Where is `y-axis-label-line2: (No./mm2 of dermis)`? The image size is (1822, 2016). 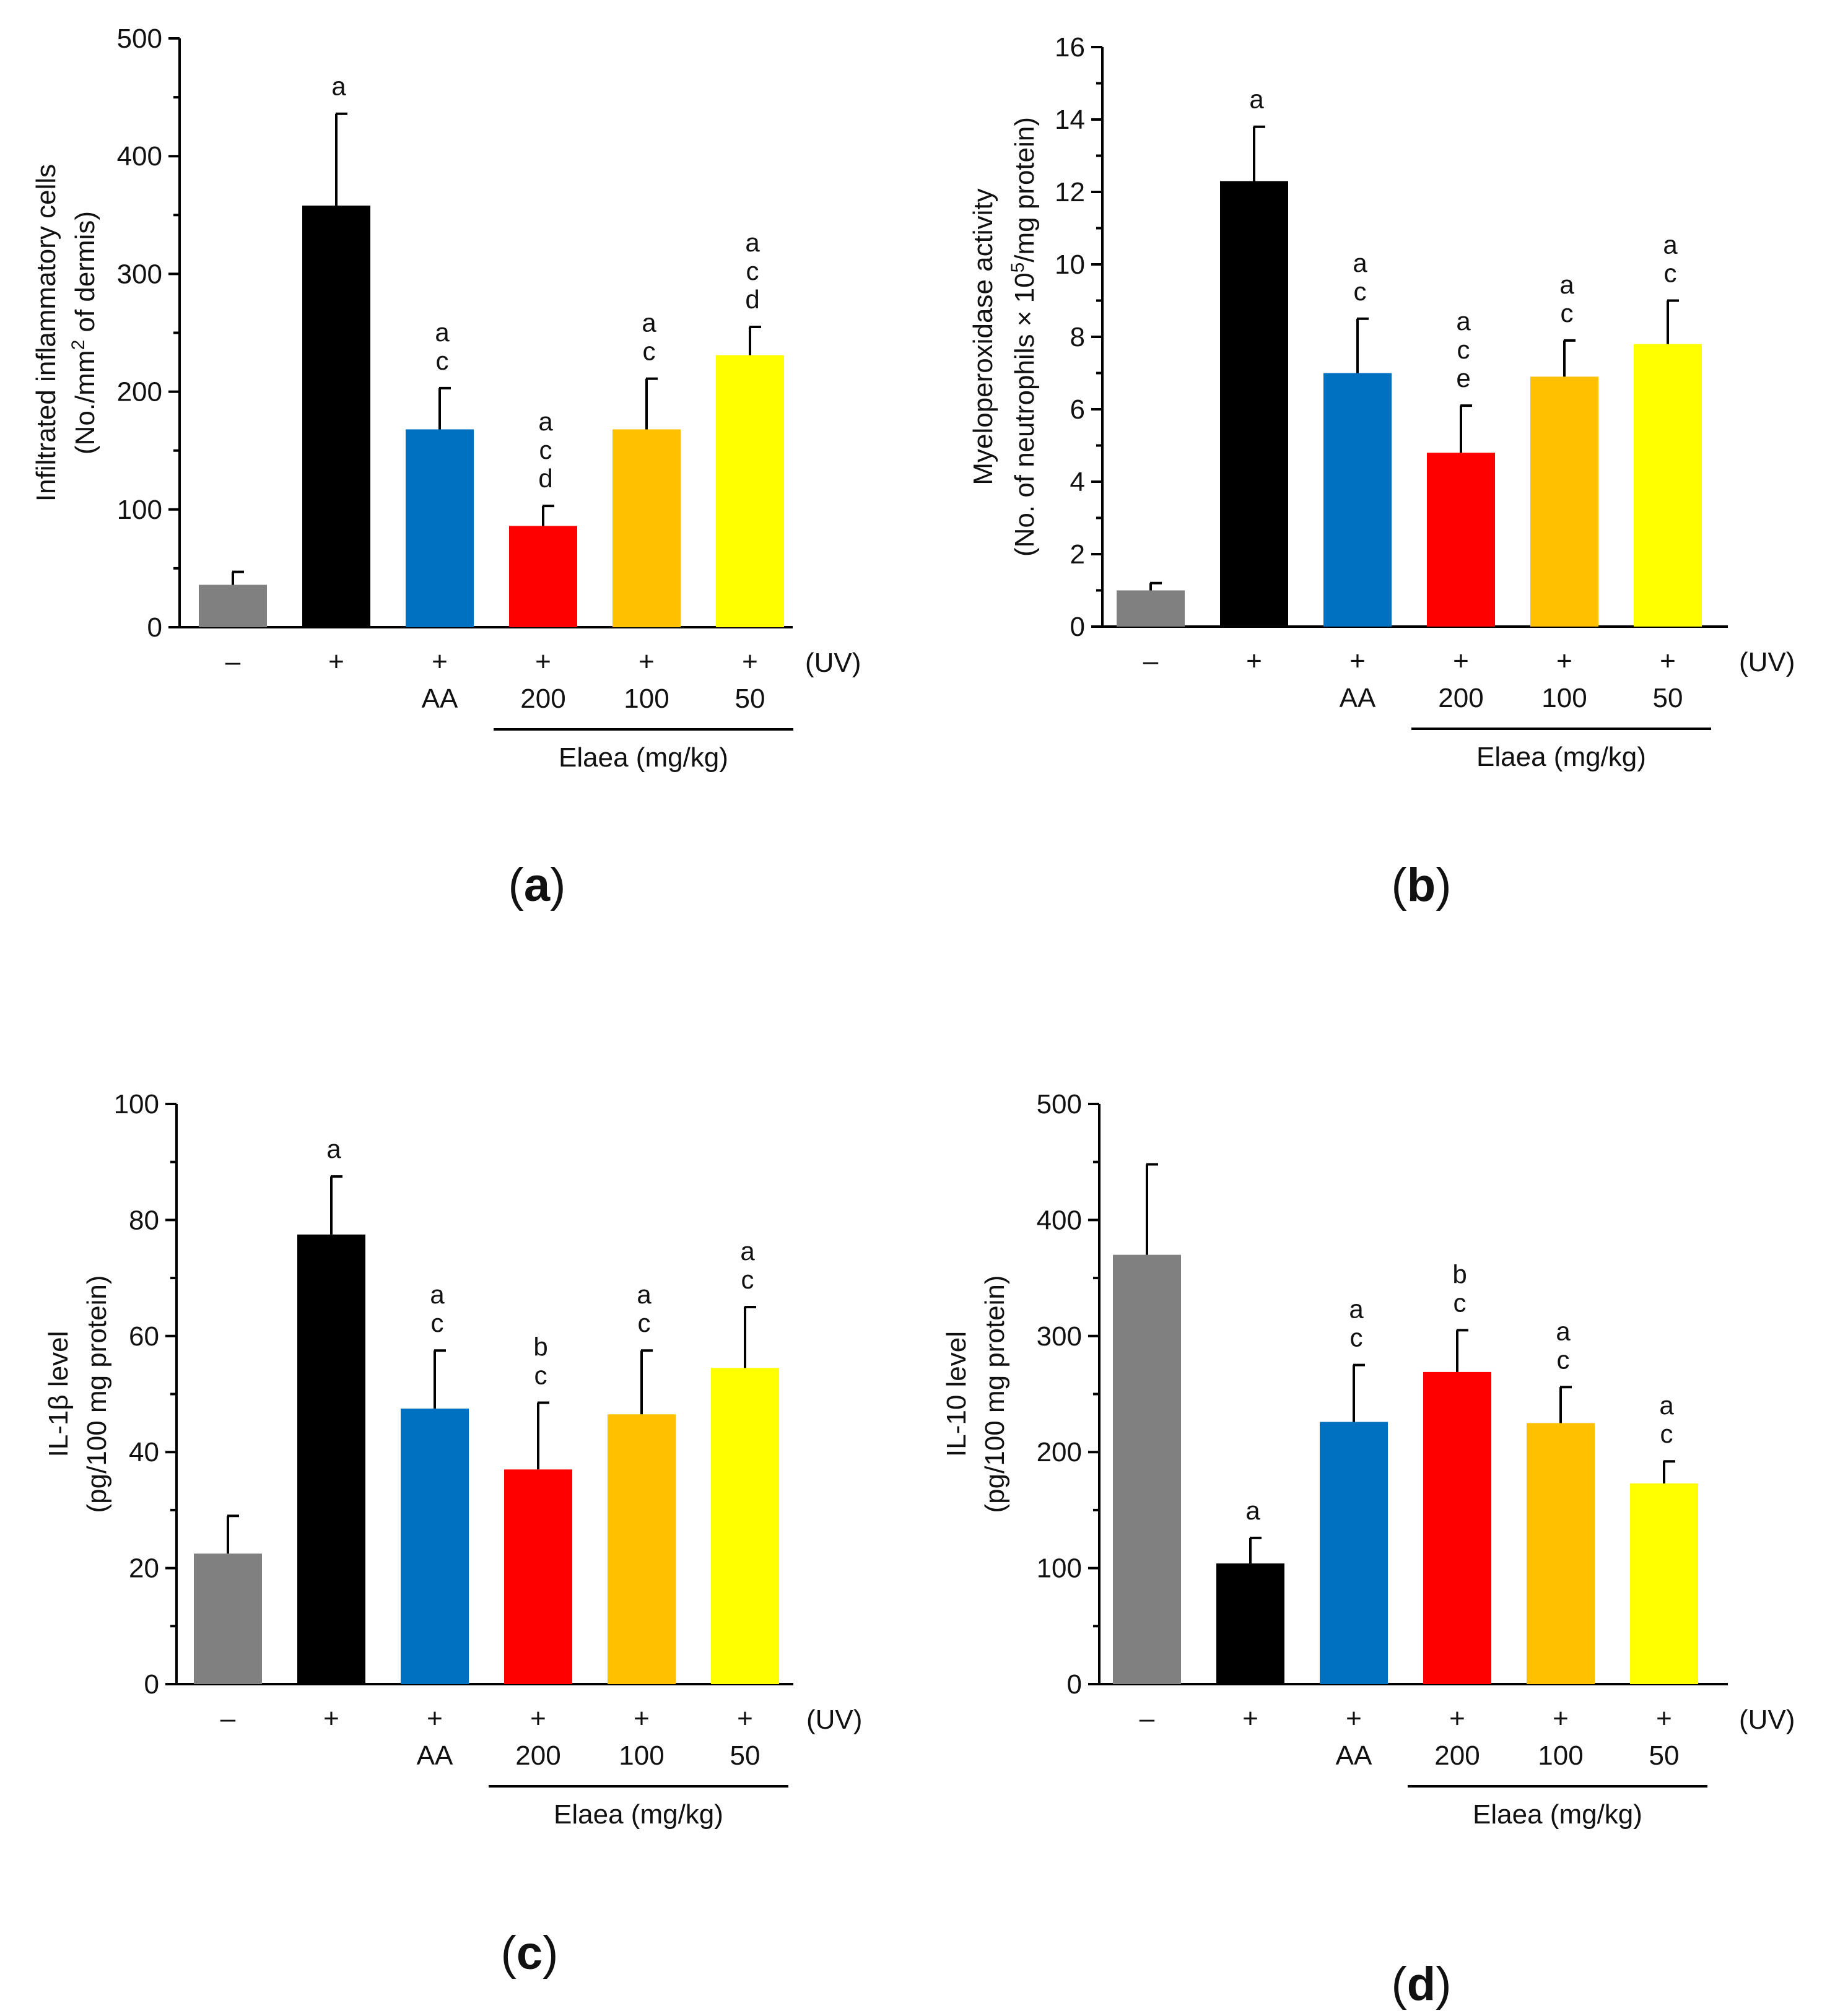 y-axis-label-line2: (No./mm2 of dermis) is located at coordinates (84, 332).